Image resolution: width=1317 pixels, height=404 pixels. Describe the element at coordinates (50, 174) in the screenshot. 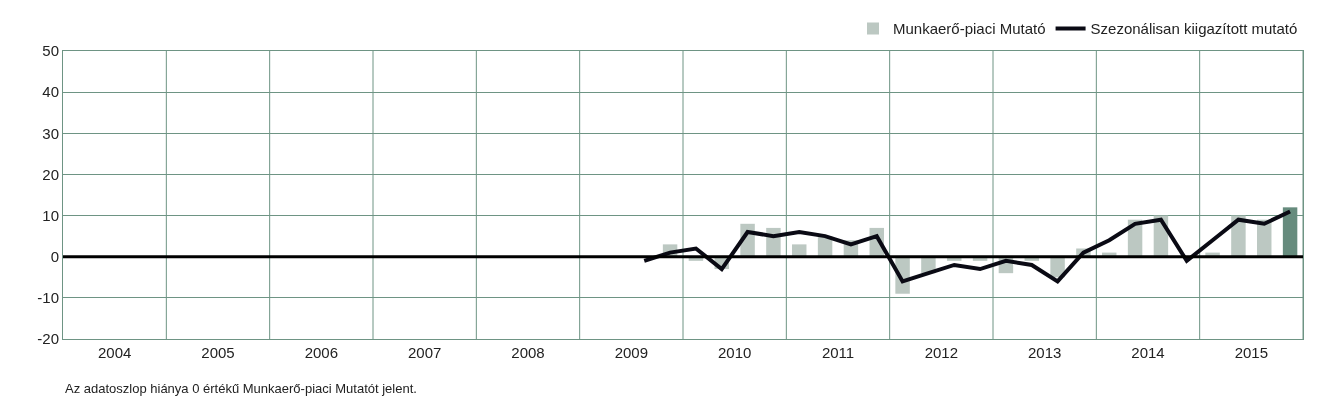

I see `y-tick-label: 20` at that location.